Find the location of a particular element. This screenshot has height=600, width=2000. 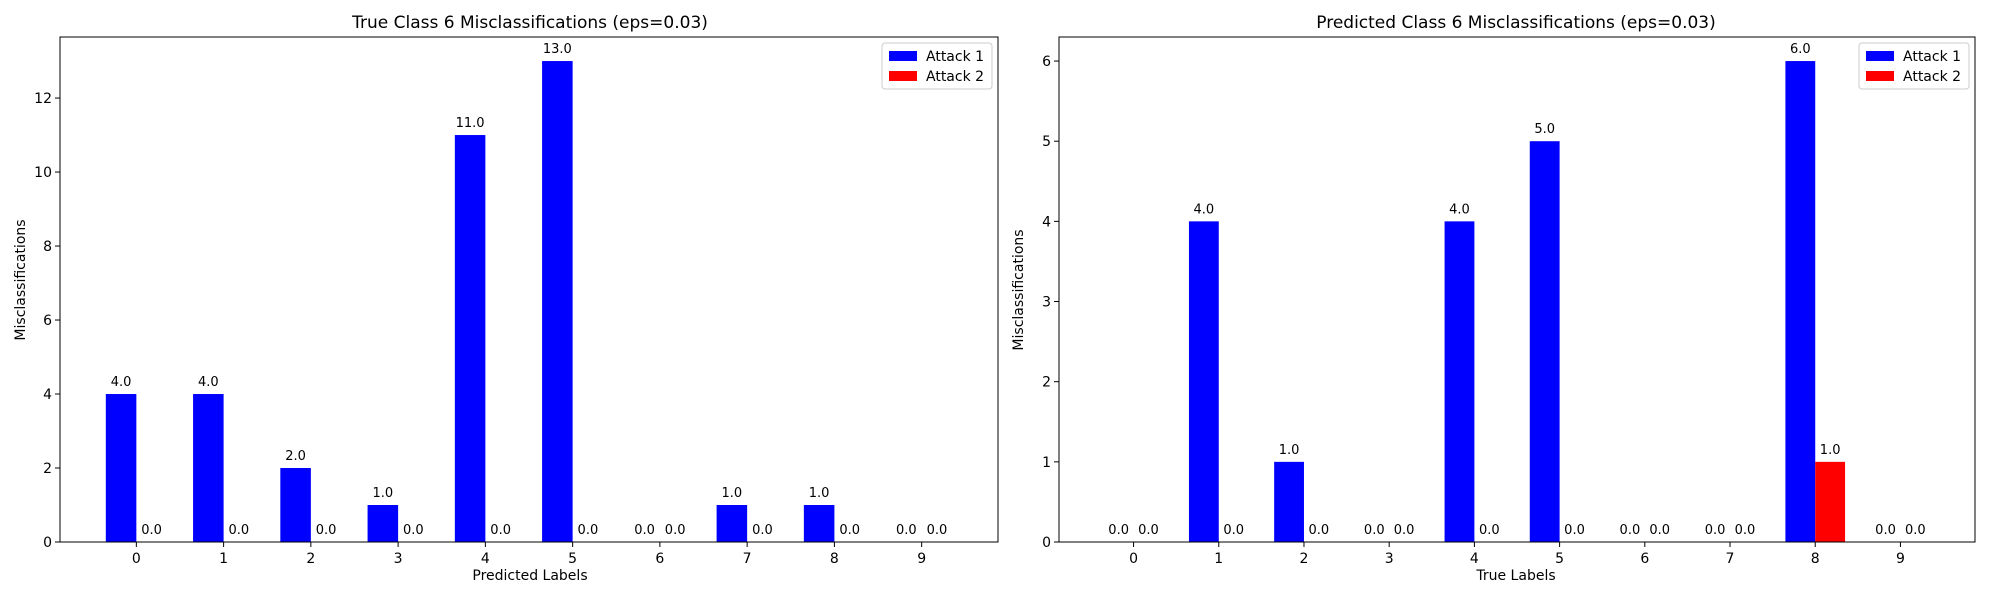

y-tick-label: 12 is located at coordinates (43, 99).